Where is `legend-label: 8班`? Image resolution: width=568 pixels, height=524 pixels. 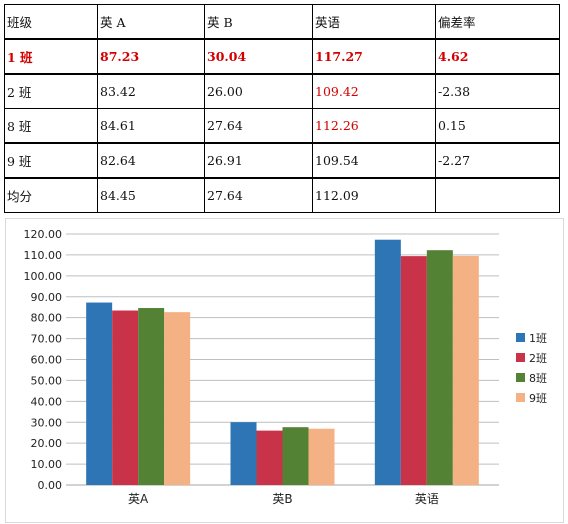
legend-label: 8班 is located at coordinates (538, 378).